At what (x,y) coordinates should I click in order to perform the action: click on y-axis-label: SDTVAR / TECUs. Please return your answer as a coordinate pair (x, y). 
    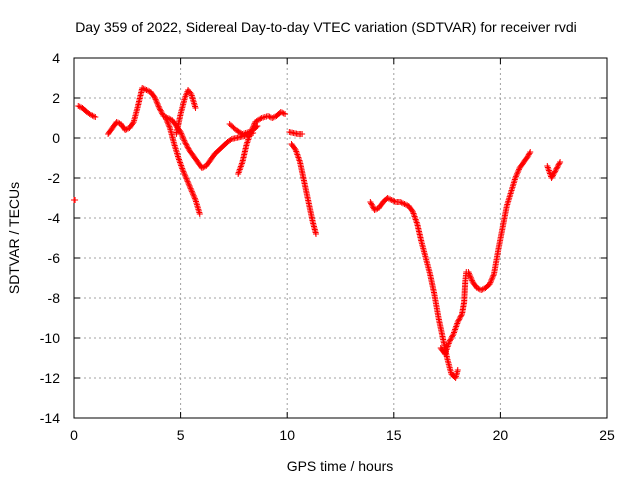
    Looking at the image, I should click on (14, 238).